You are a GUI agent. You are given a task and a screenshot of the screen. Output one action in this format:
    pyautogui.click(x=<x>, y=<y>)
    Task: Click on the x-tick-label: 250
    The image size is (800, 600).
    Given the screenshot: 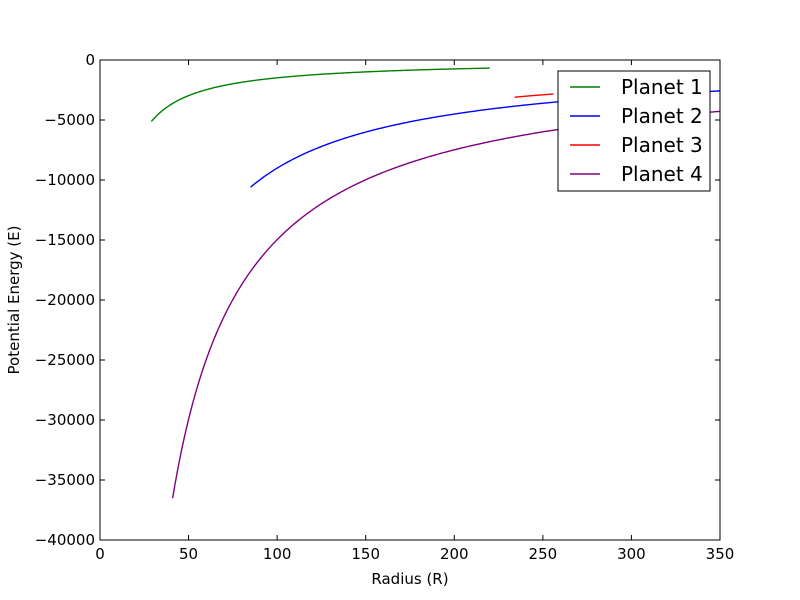 What is the action you would take?
    pyautogui.click(x=543, y=554)
    